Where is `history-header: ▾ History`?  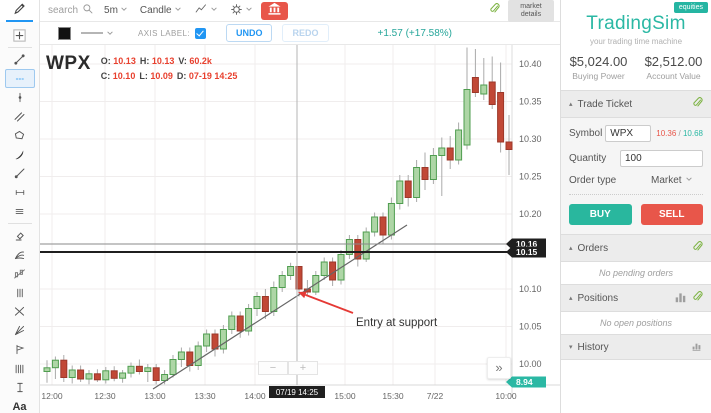
history-header: ▾ History is located at coordinates (636, 347).